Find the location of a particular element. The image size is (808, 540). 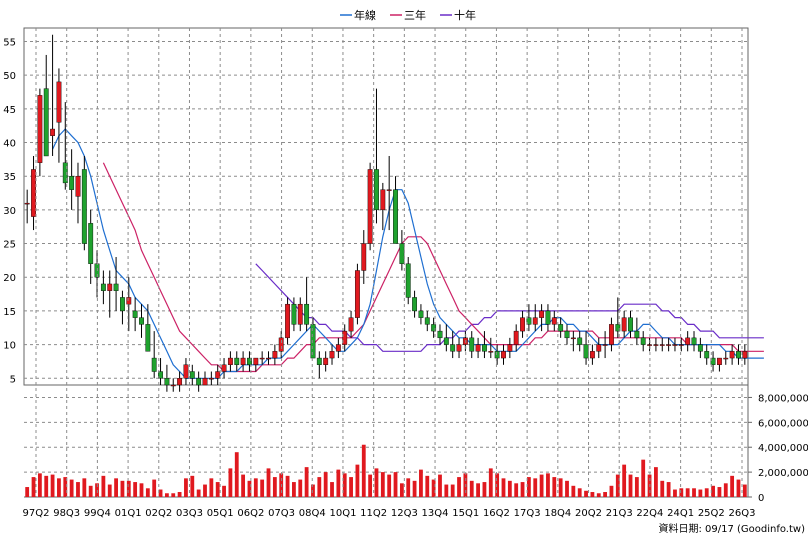

x-tick-label: 08Q4 is located at coordinates (312, 513).